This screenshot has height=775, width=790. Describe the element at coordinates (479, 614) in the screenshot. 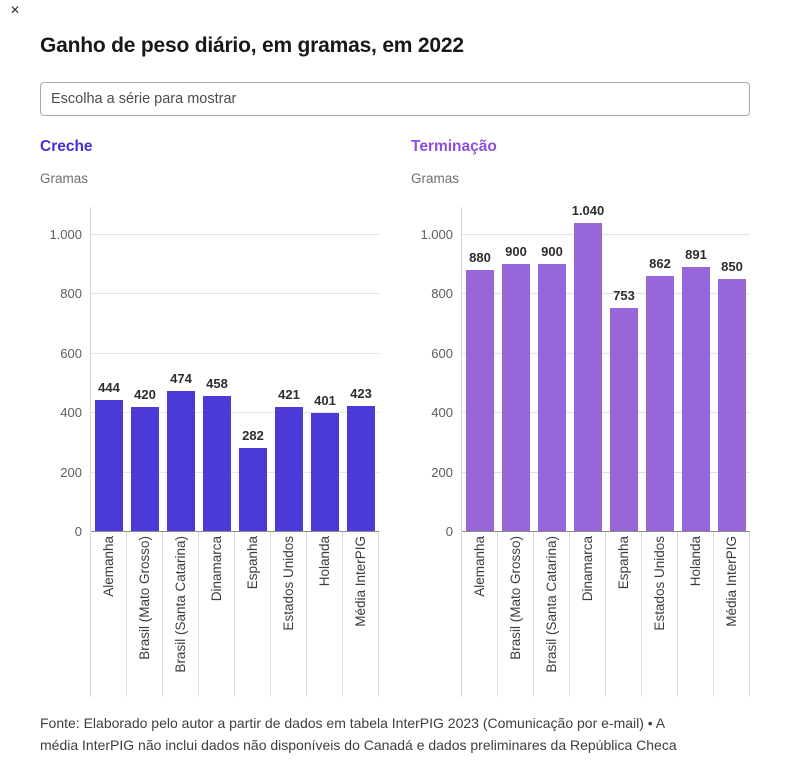

I see `x-axis-category: Alemanha` at that location.